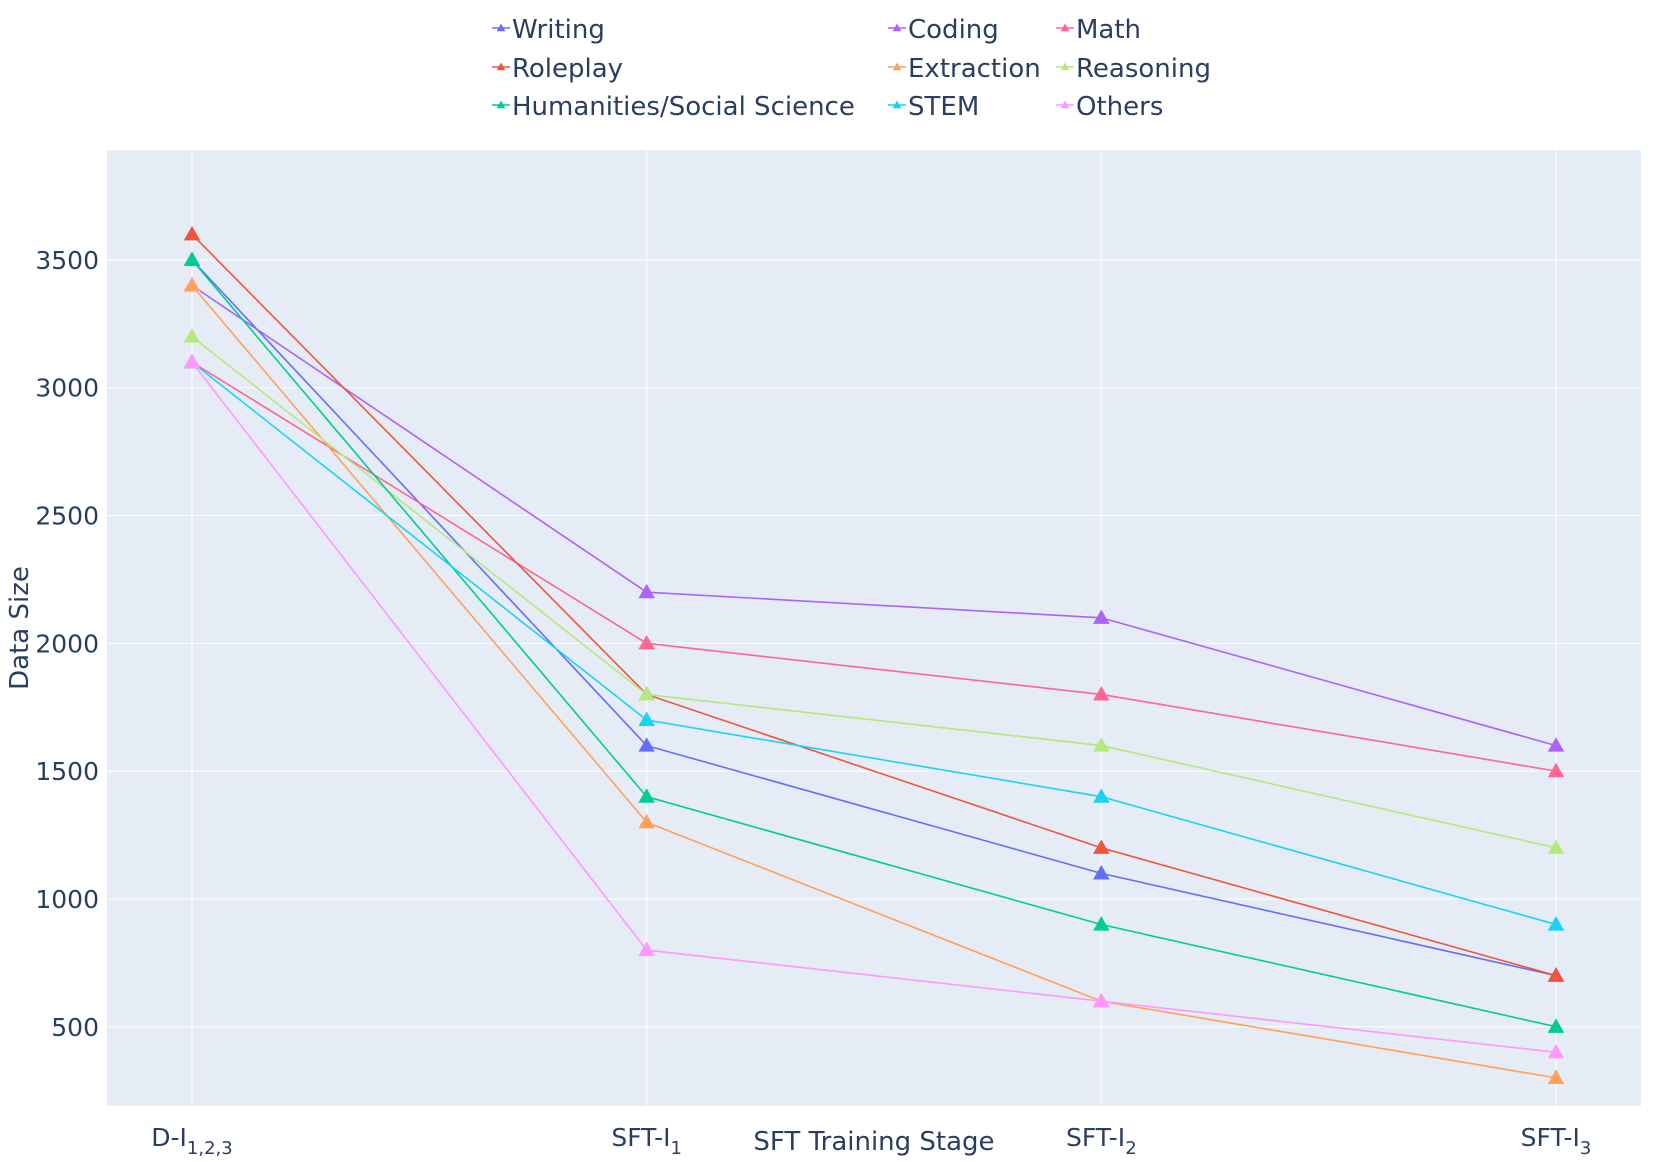  I want to click on legend-item: Roleplay, so click(557, 69).